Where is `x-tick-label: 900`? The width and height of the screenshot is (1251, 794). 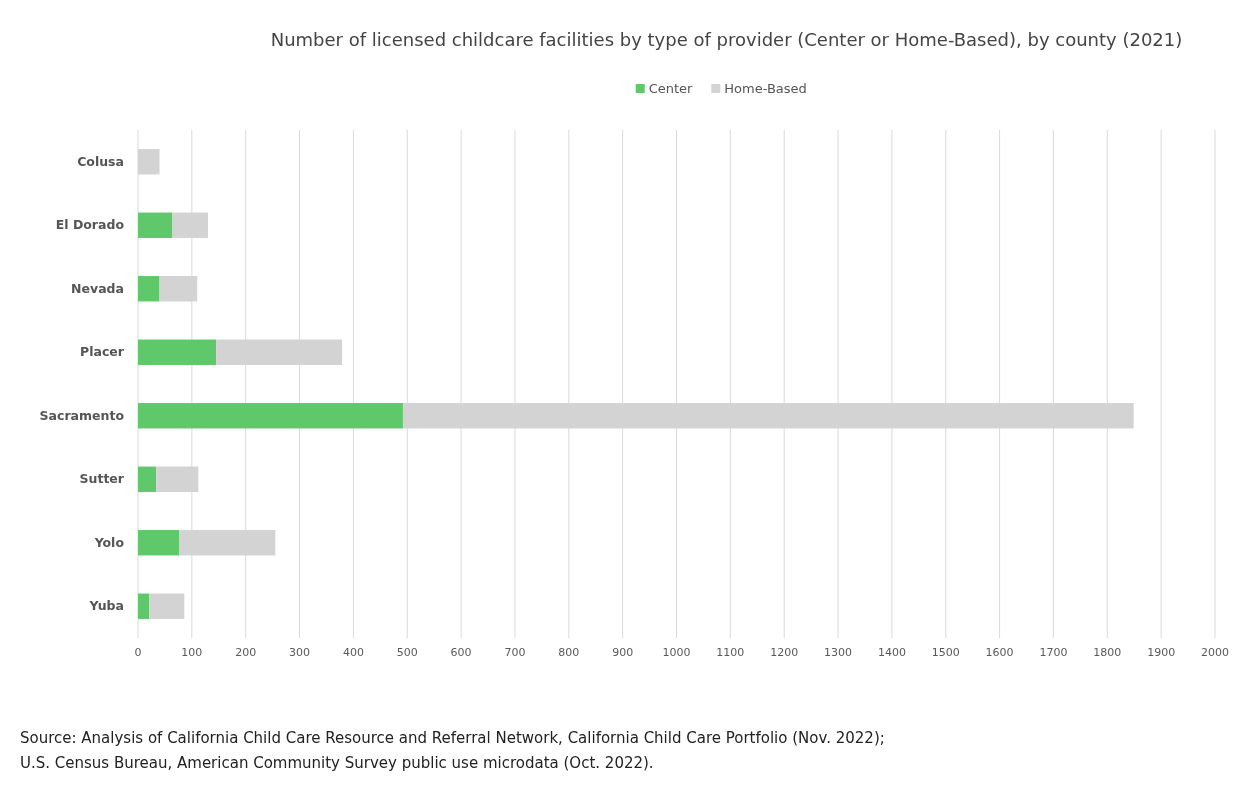
x-tick-label: 900 is located at coordinates (623, 652).